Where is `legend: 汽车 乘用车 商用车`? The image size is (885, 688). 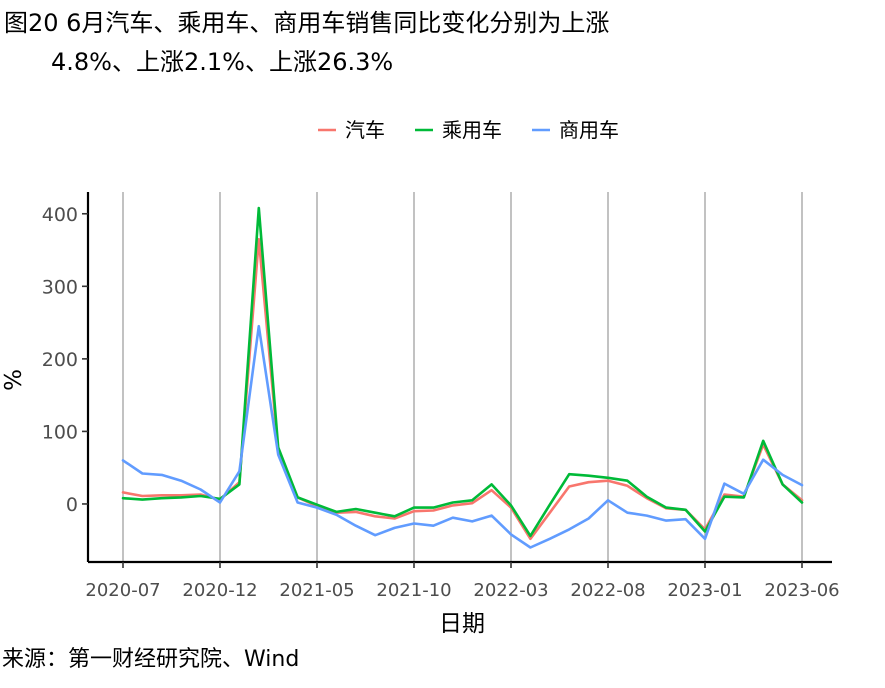 legend: 汽车 乘用车 商用车 is located at coordinates (468, 130).